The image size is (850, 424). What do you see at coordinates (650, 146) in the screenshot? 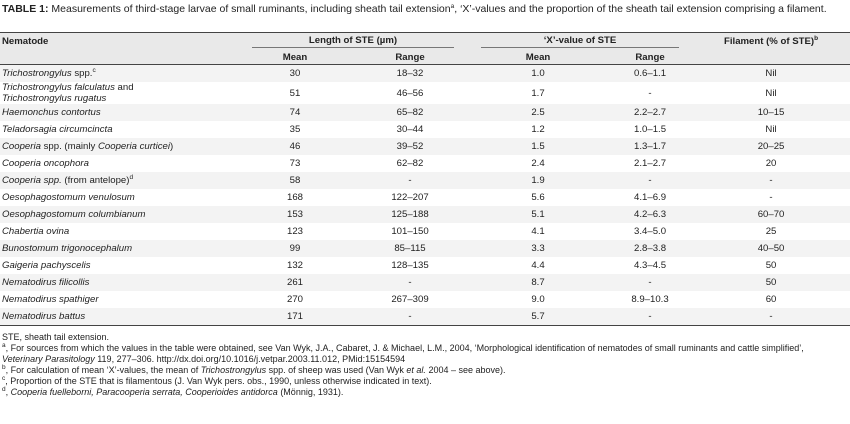
I see `value-cell: 1.3–1.7` at bounding box center [650, 146].